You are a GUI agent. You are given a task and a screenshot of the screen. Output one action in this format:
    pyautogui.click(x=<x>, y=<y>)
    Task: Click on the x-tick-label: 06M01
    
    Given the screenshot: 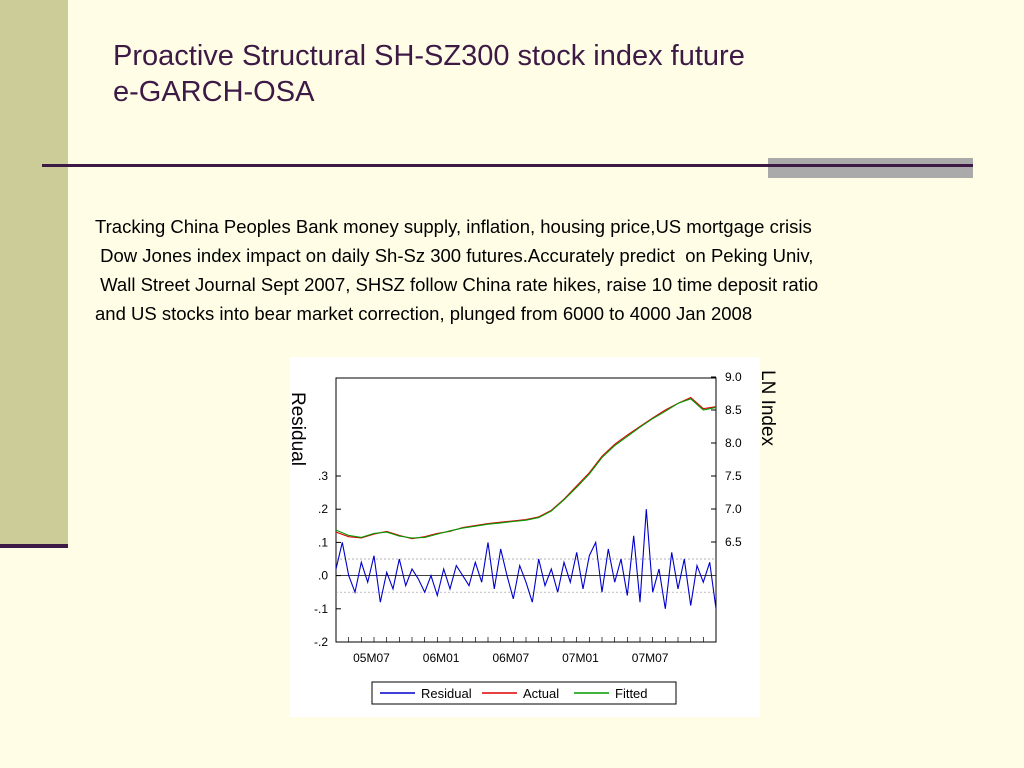 What is the action you would take?
    pyautogui.click(x=441, y=658)
    